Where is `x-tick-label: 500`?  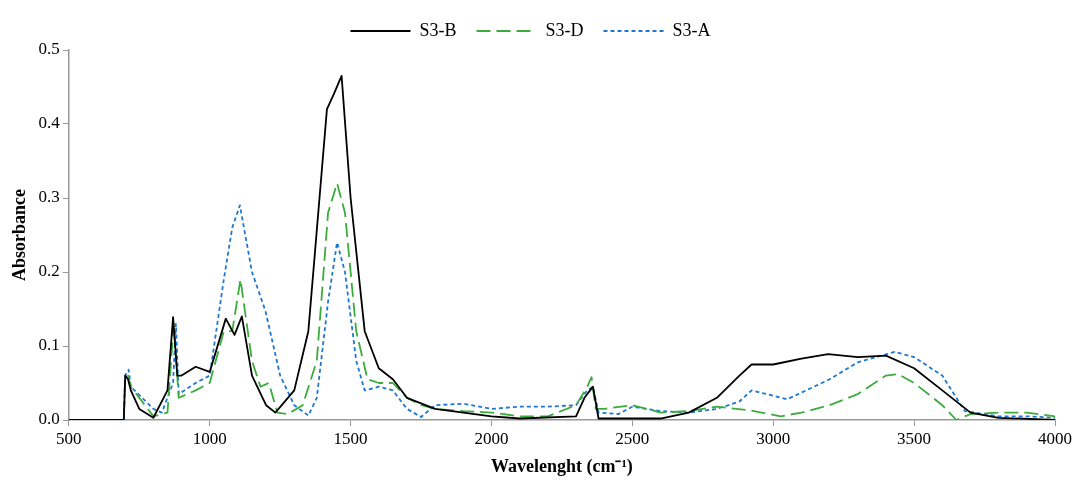
x-tick-label: 500 is located at coordinates (69, 438).